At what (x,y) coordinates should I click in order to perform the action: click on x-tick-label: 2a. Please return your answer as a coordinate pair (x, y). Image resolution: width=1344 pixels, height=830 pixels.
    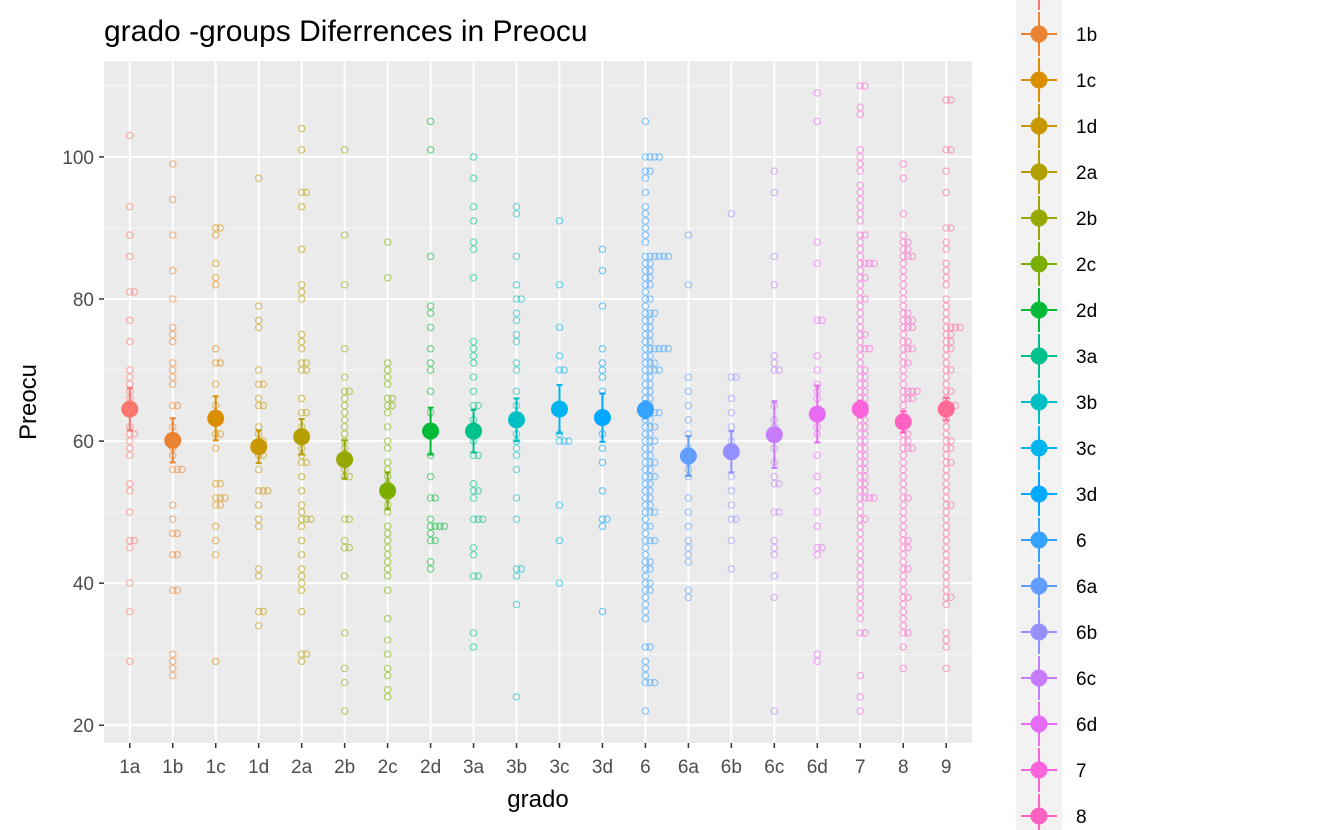
    Looking at the image, I should click on (302, 767).